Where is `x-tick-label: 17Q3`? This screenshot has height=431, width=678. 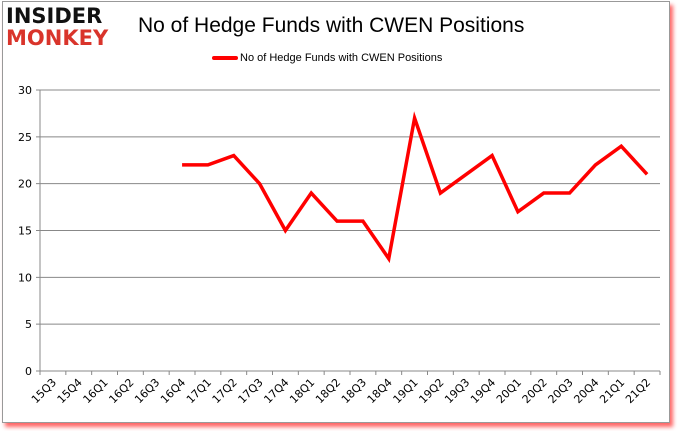
x-tick-label: 17Q3 is located at coordinates (251, 391).